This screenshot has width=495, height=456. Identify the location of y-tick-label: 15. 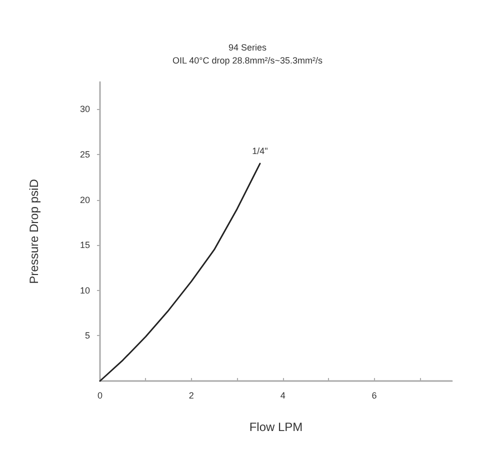
(85, 245).